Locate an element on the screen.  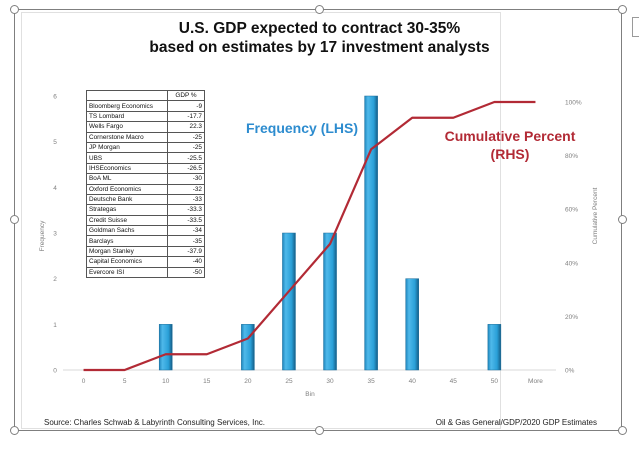
table-row: Bloomberg Economics -9 is located at coordinates (145, 106).